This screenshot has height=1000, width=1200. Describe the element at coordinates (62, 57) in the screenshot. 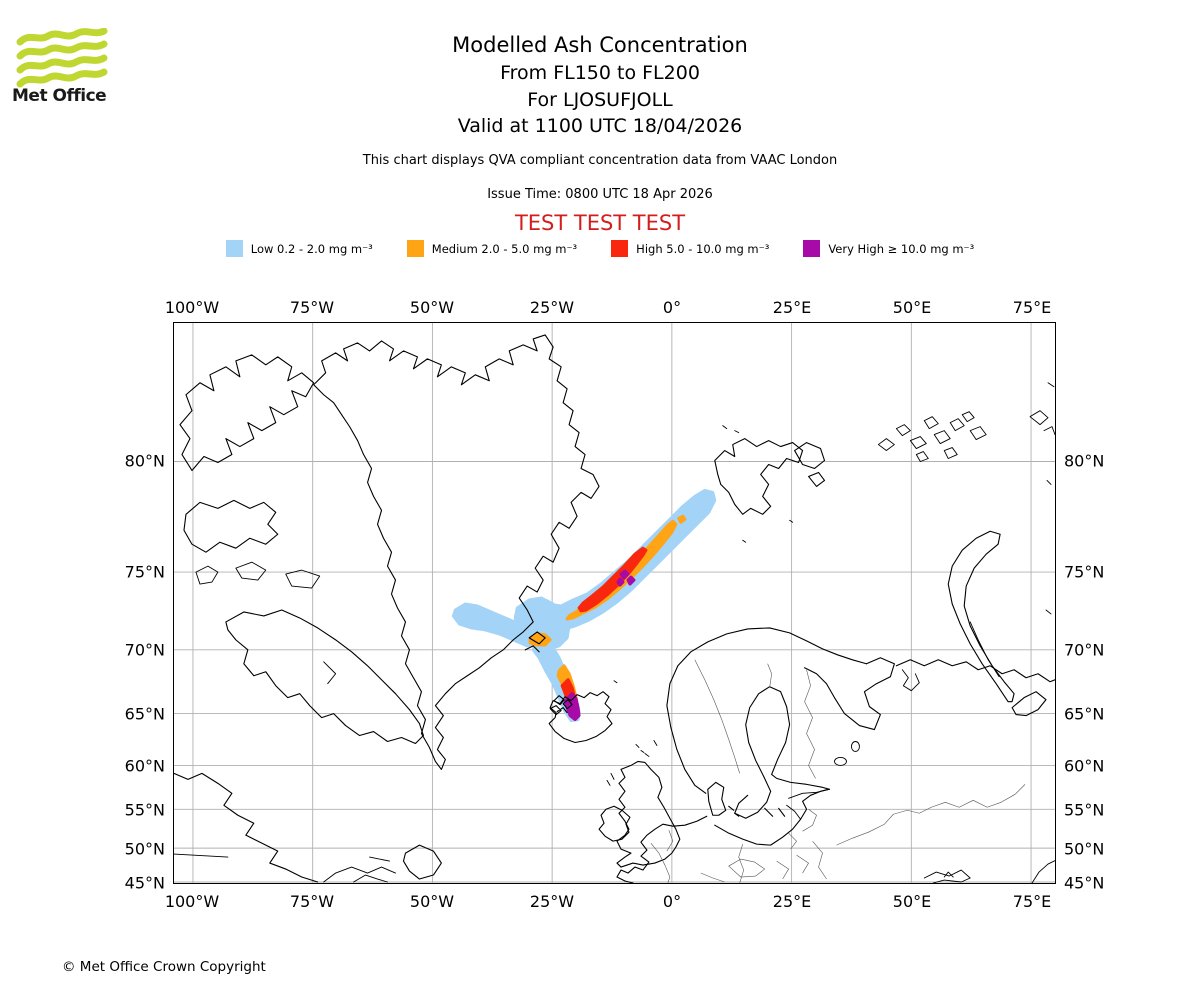

I see `met-office-logo-waves` at that location.